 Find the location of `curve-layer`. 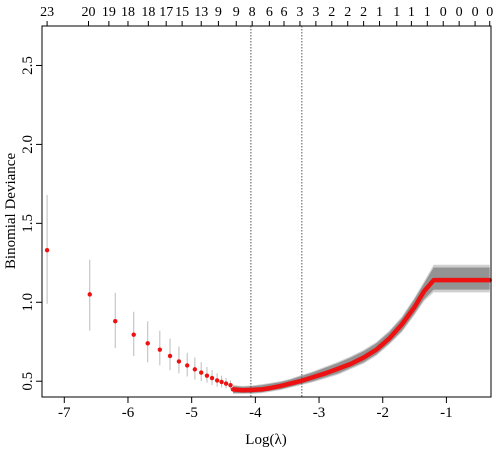

curve-layer is located at coordinates (361, 335).